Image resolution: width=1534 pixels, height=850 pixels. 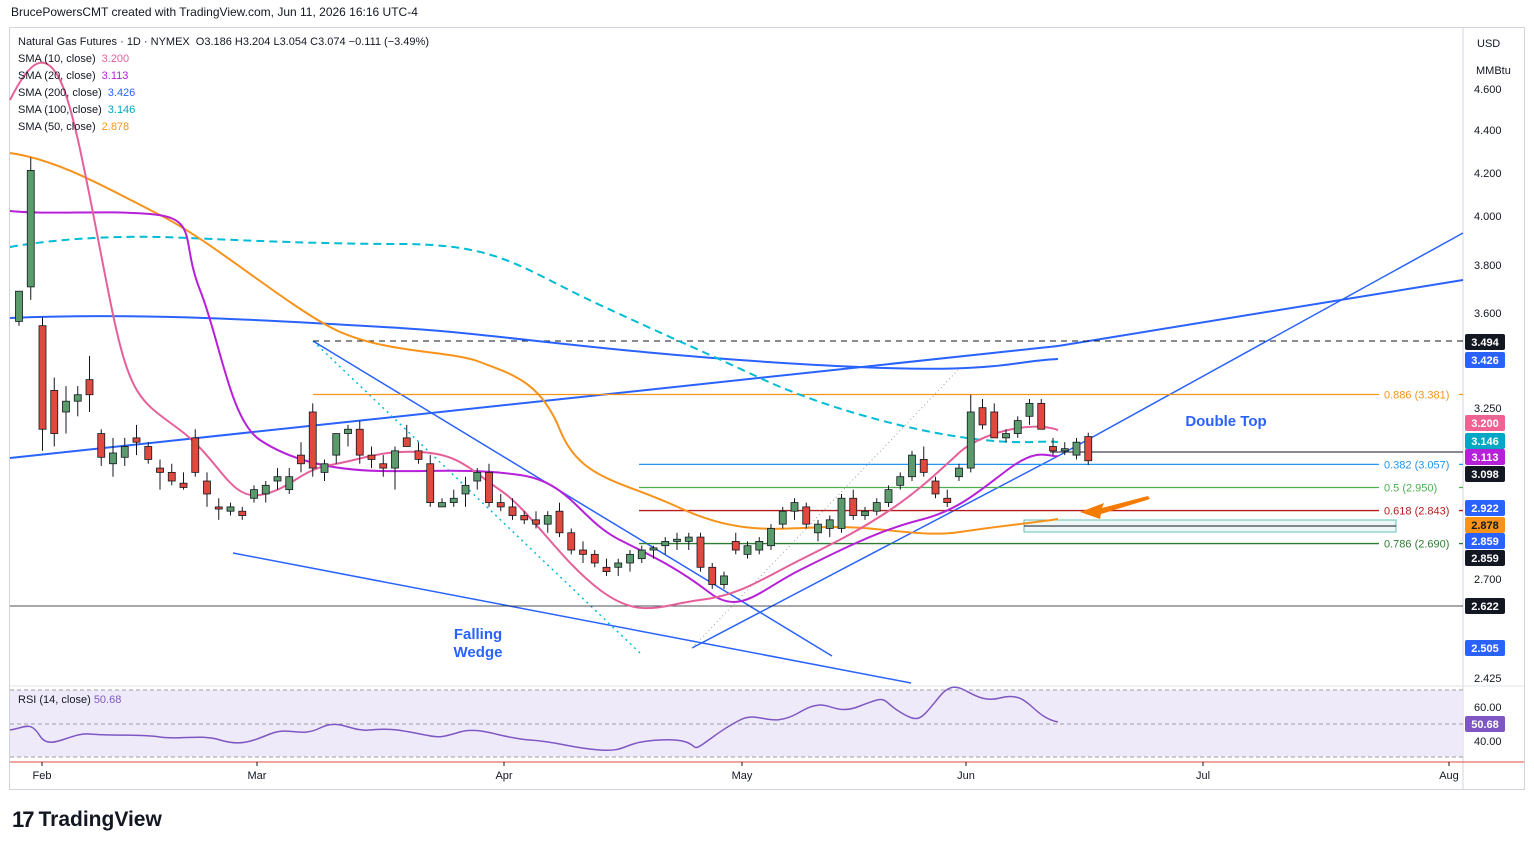 I want to click on sma-row-20: SMA (20, close) 3.113, so click(x=226, y=76).